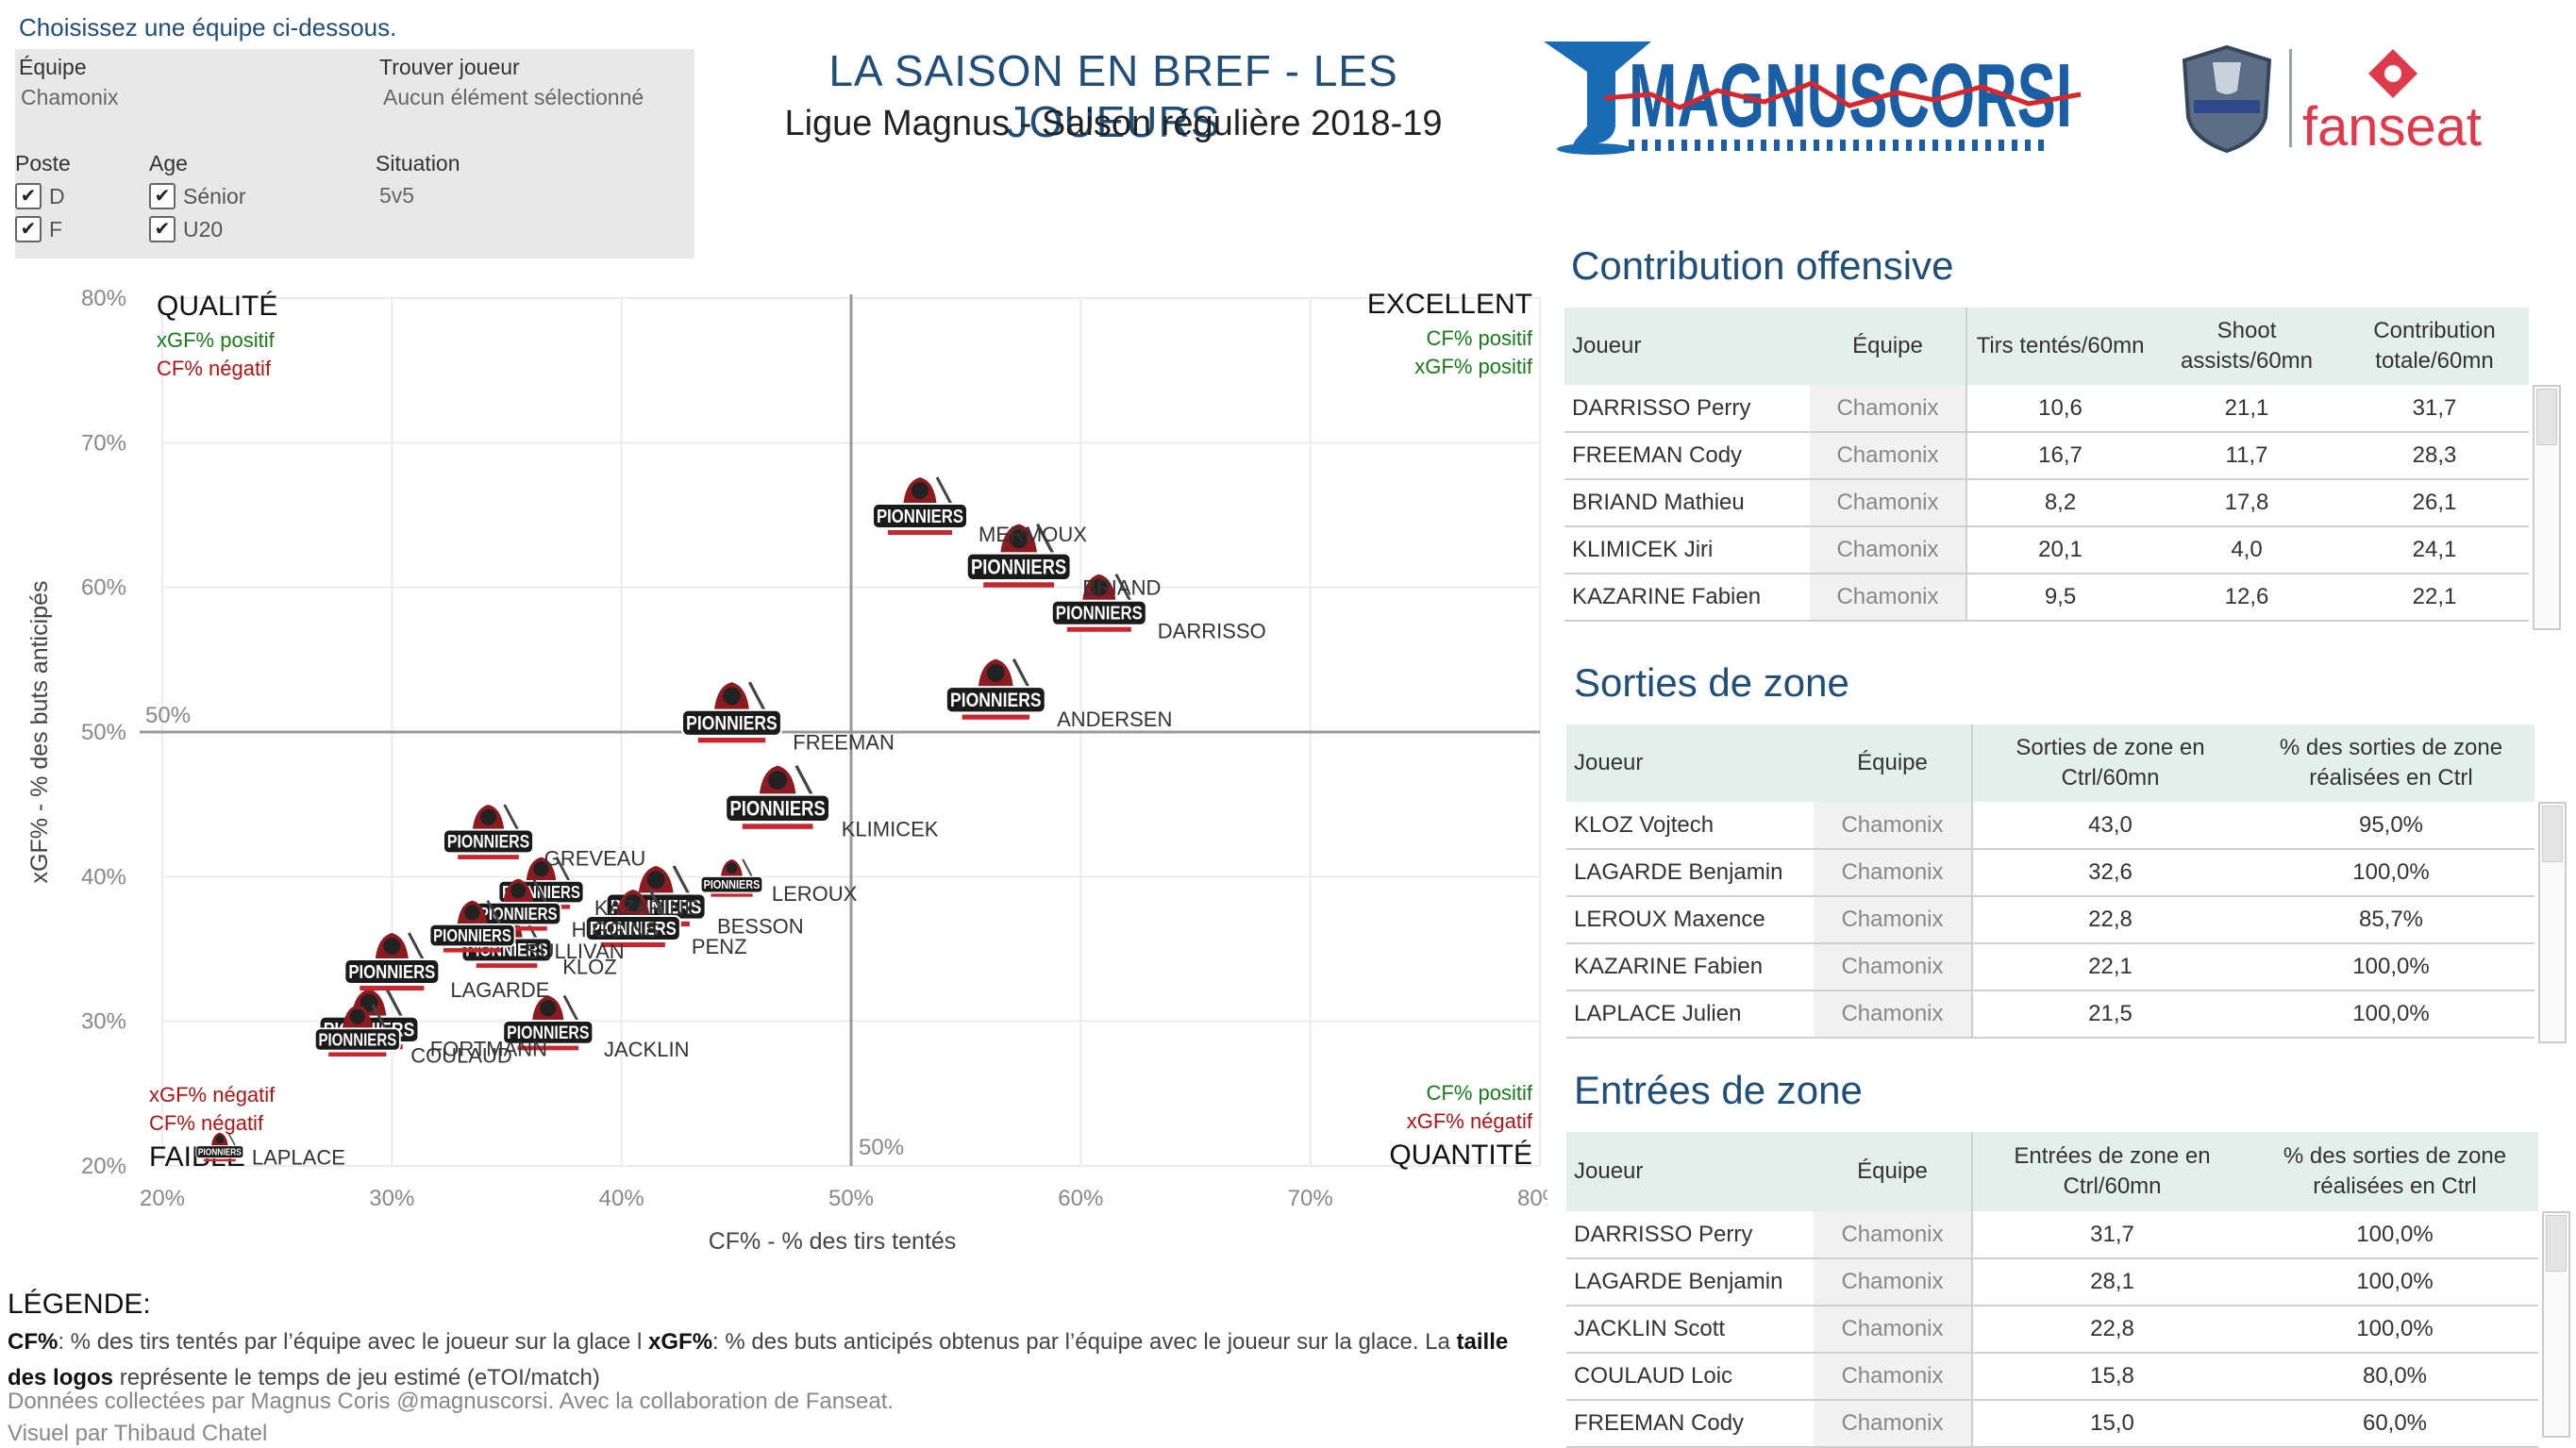 The image size is (2576, 1448). I want to click on offense-table-scrollbar, so click(2547, 507).